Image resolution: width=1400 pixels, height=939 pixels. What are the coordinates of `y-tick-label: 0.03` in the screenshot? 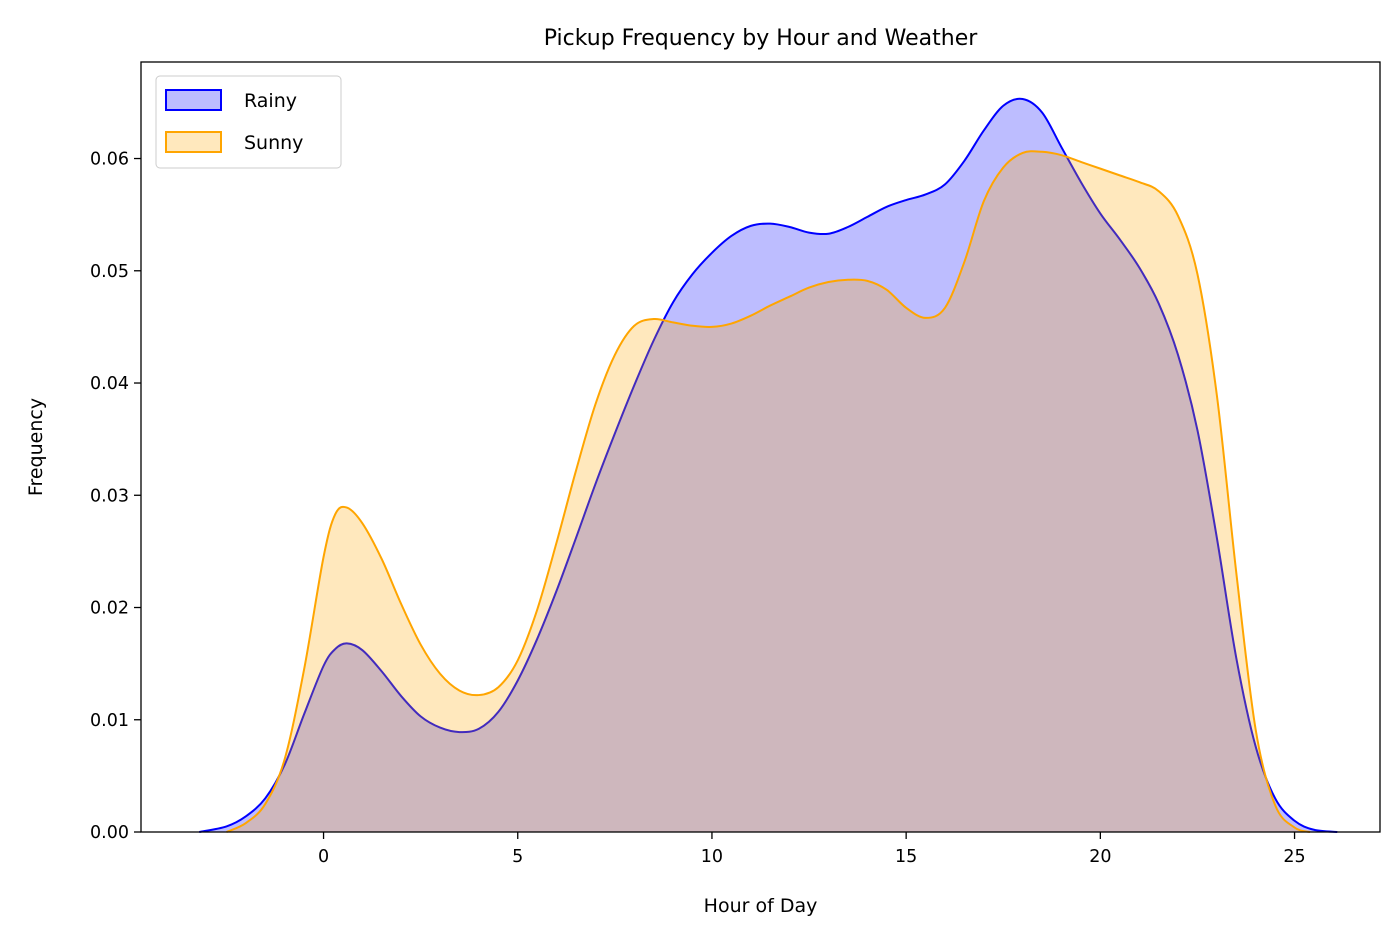 It's located at (109, 496).